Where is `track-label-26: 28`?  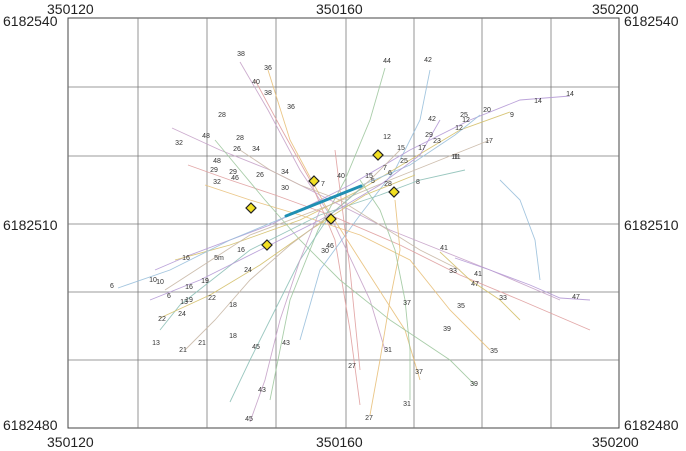 track-label-26: 28 is located at coordinates (222, 115).